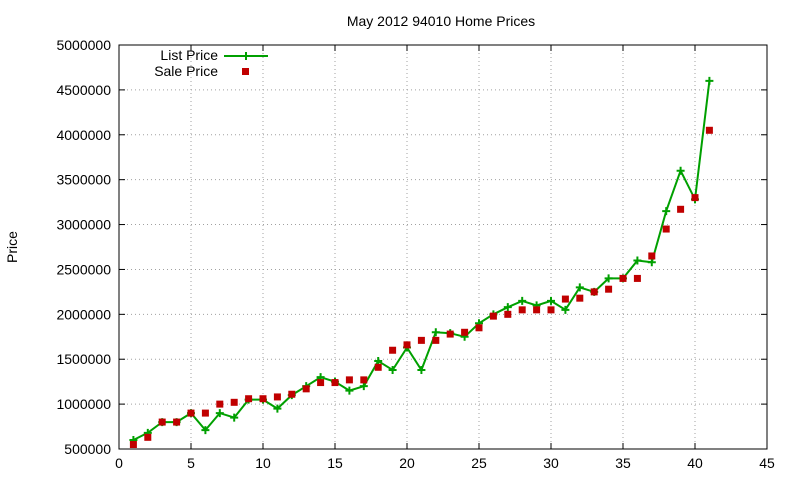 This screenshot has width=800, height=480. Describe the element at coordinates (119, 463) in the screenshot. I see `x-tick-label: 0` at that location.